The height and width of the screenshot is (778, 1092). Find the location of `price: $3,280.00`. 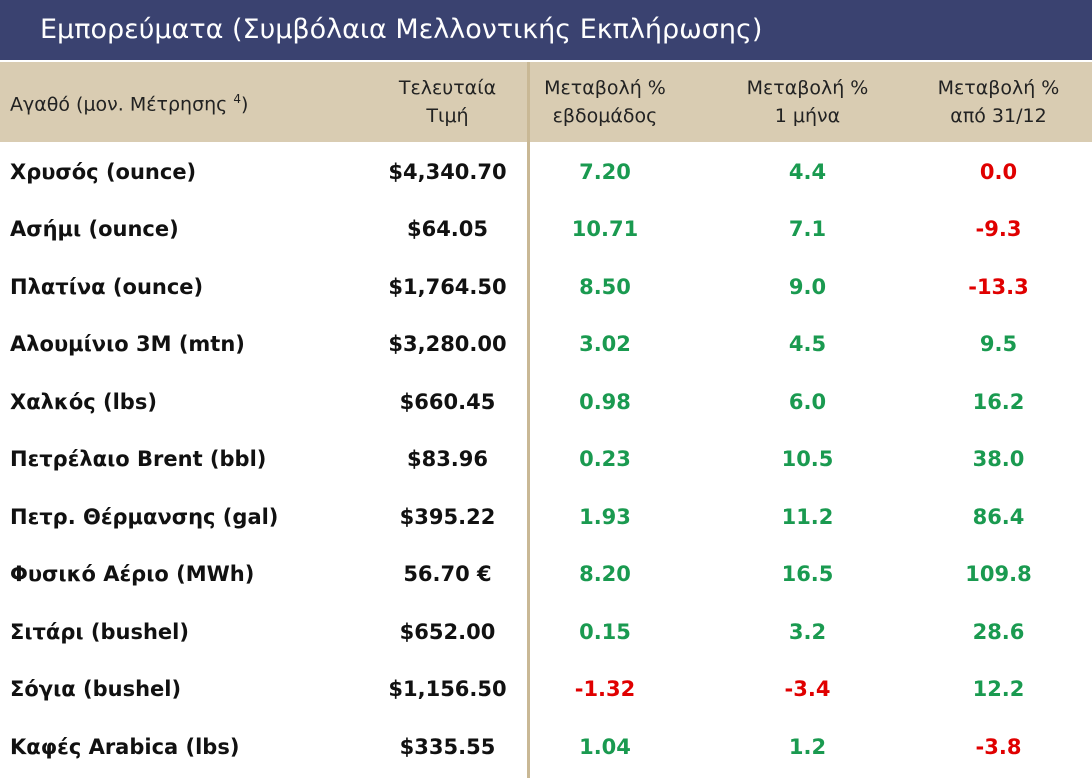

price: $3,280.00 is located at coordinates (447, 344).